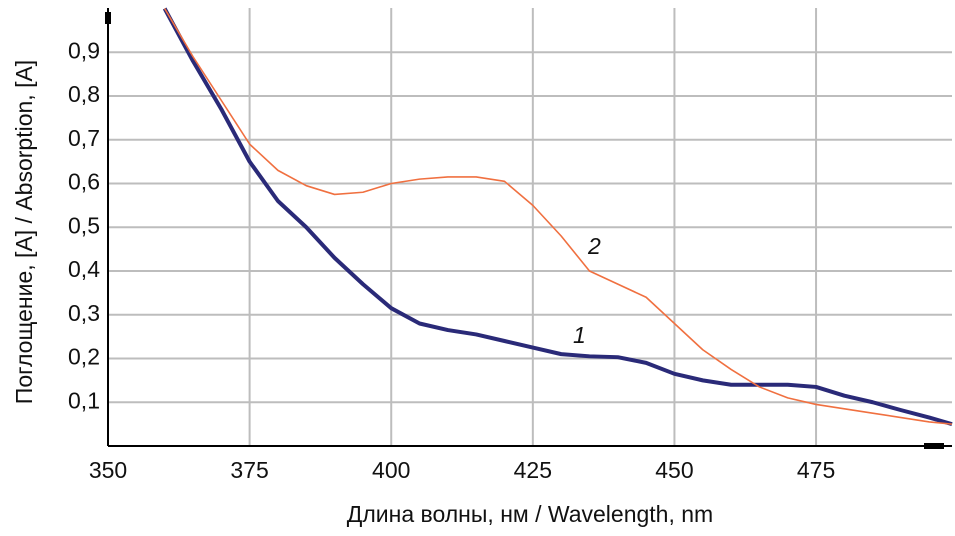 The width and height of the screenshot is (955, 536). I want to click on x-axis-label: Длина волны, нм / Wavelength, nm, so click(530, 514).